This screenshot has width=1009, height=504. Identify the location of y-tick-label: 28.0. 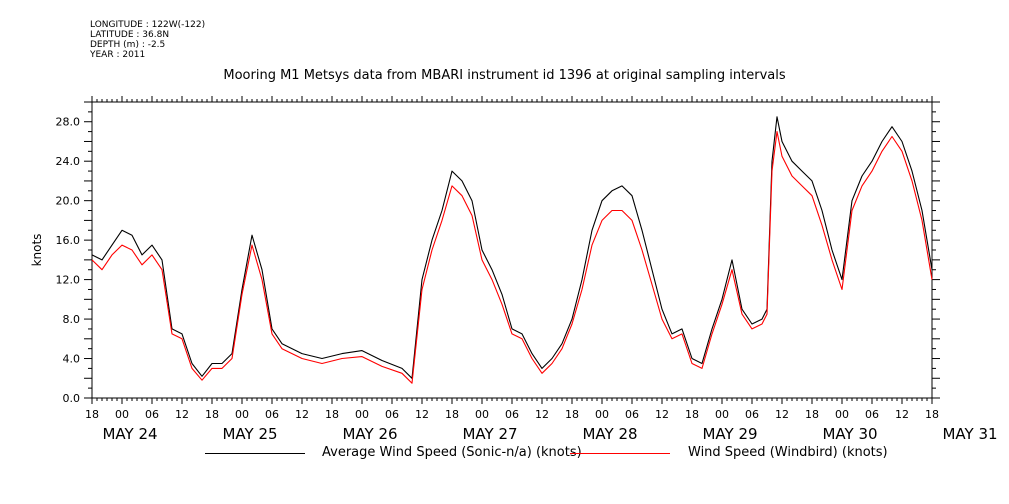
(68, 122).